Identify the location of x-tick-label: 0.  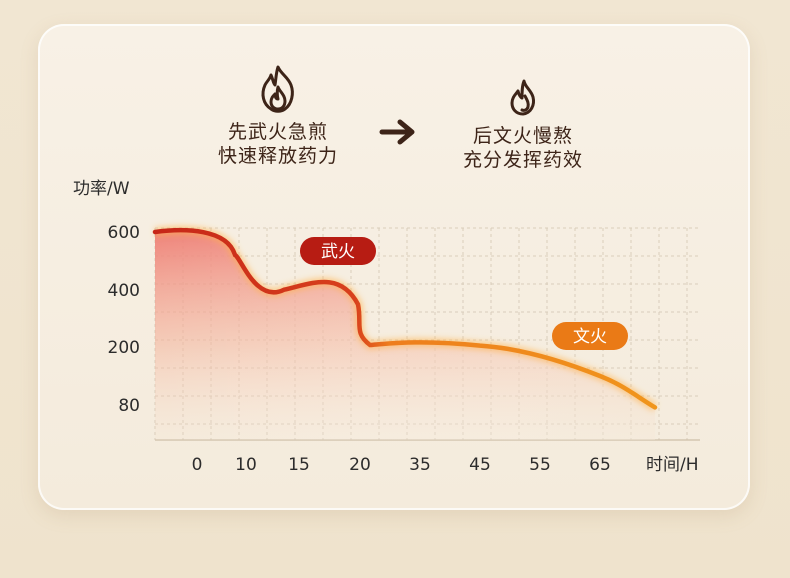
(197, 465).